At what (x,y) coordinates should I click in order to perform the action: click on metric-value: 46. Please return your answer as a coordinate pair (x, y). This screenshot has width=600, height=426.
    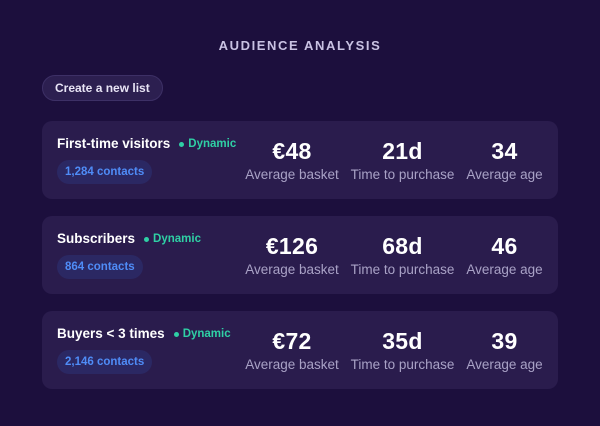
    Looking at the image, I should click on (504, 246).